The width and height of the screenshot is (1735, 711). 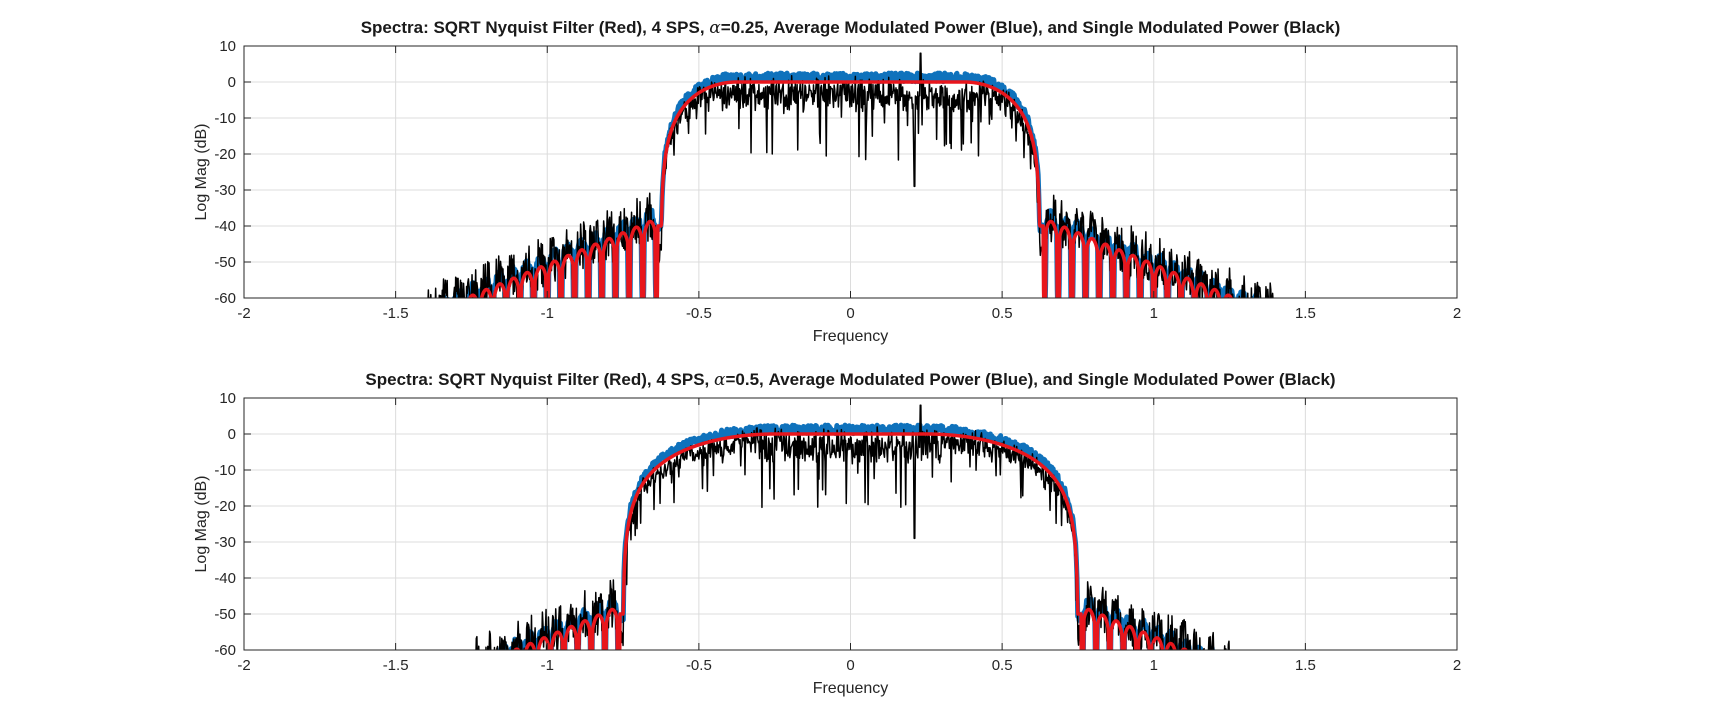 I want to click on title-alpha-value: =0.5, so click(x=742, y=379).